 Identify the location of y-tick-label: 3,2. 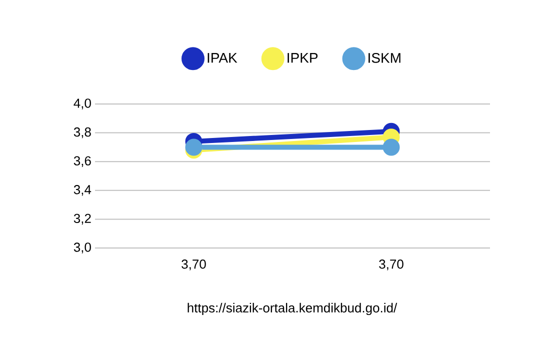
(82, 219).